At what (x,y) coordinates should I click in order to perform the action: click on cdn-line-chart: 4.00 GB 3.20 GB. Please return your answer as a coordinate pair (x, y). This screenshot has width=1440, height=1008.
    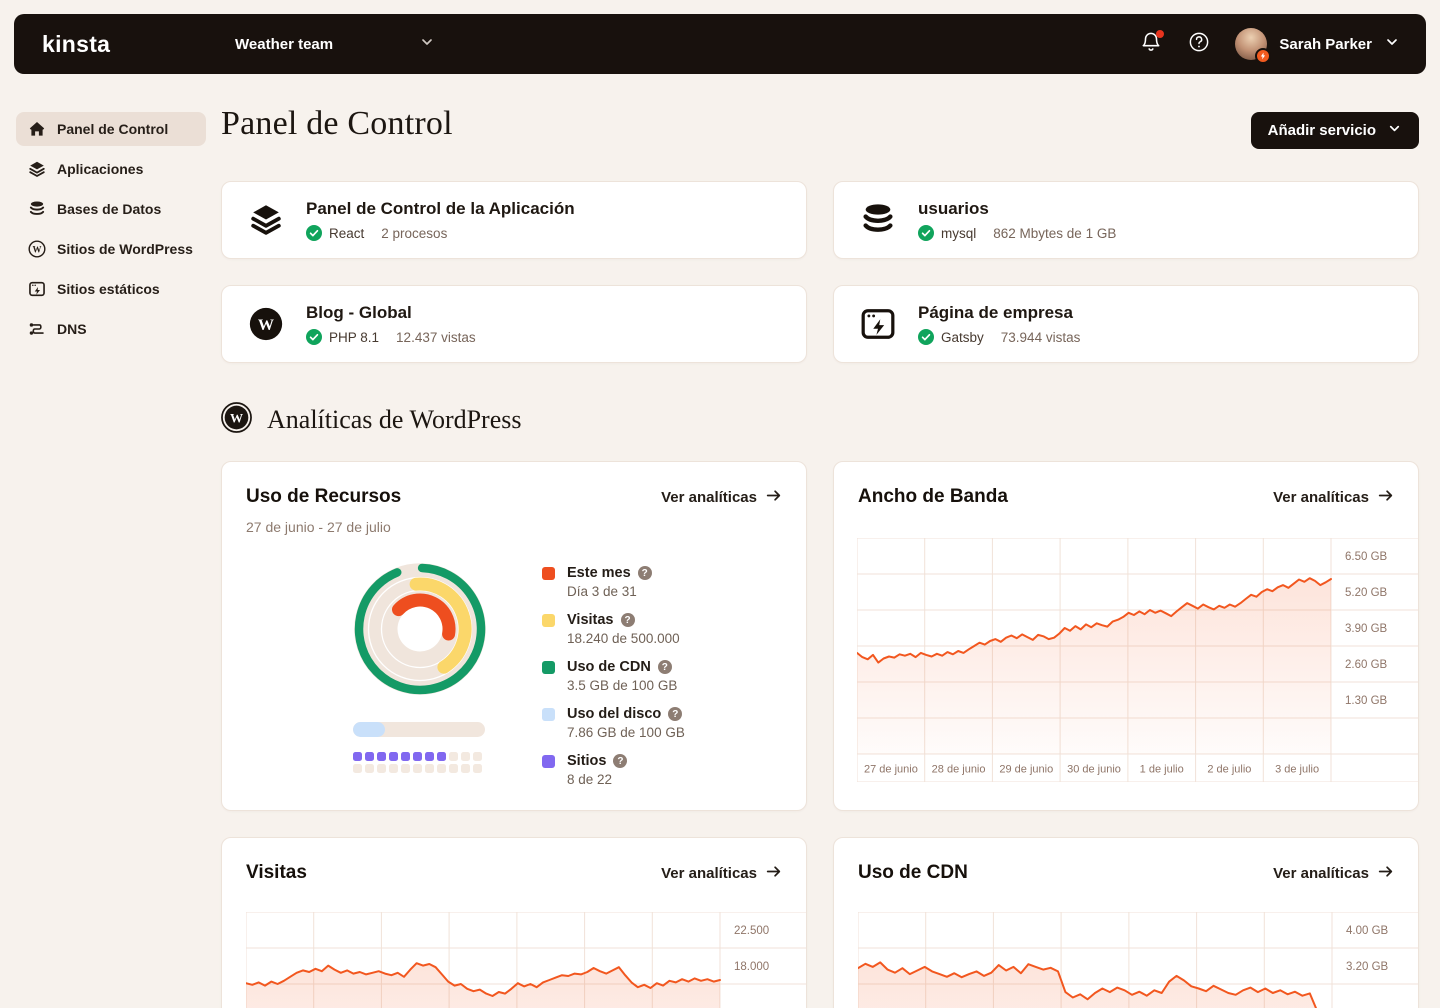
    Looking at the image, I should click on (1138, 960).